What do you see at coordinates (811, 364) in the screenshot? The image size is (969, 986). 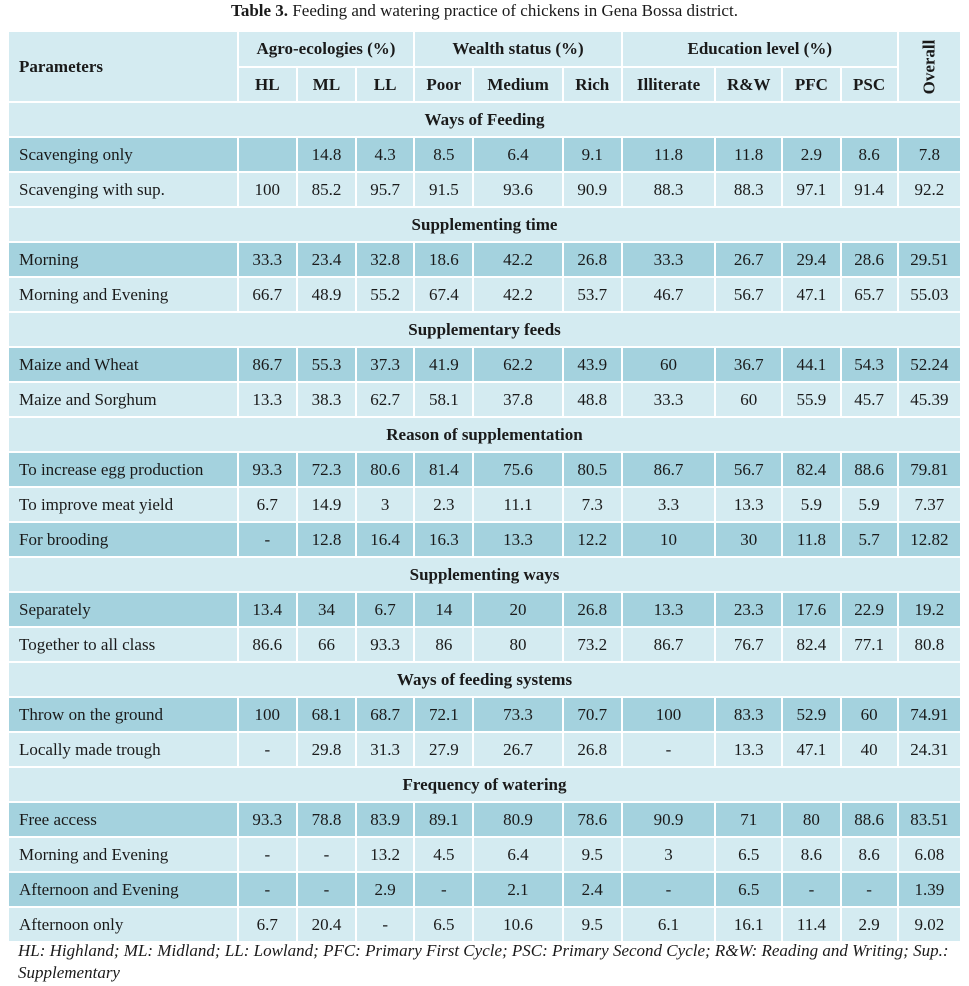 I see `table-cell: 44.1` at bounding box center [811, 364].